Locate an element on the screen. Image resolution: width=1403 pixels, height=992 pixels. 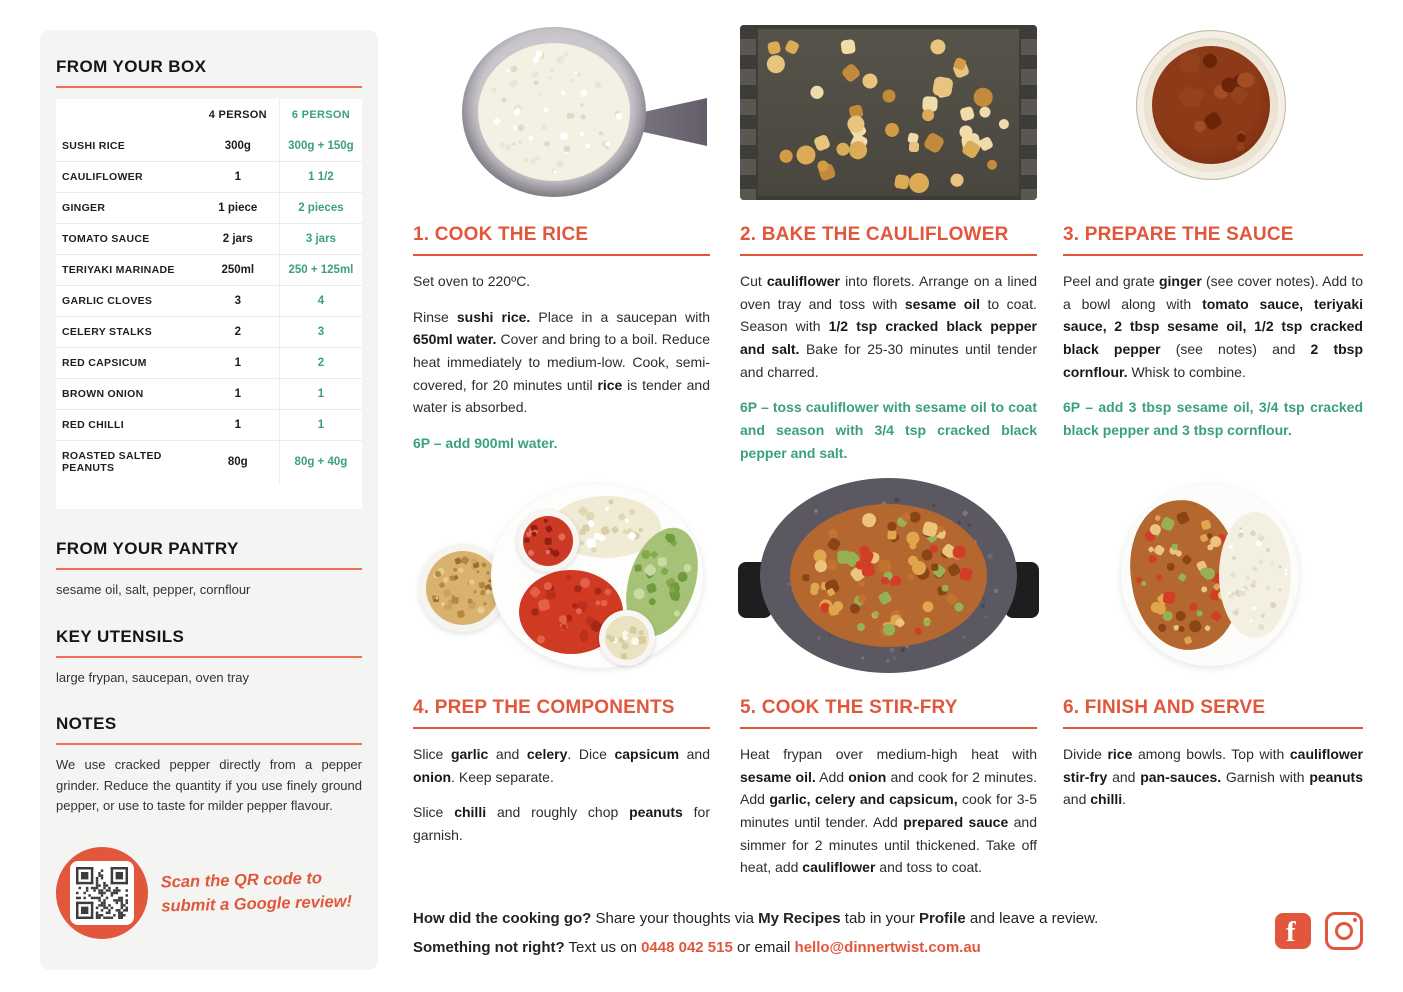
table-cell: RED CHILLI is located at coordinates (126, 425).